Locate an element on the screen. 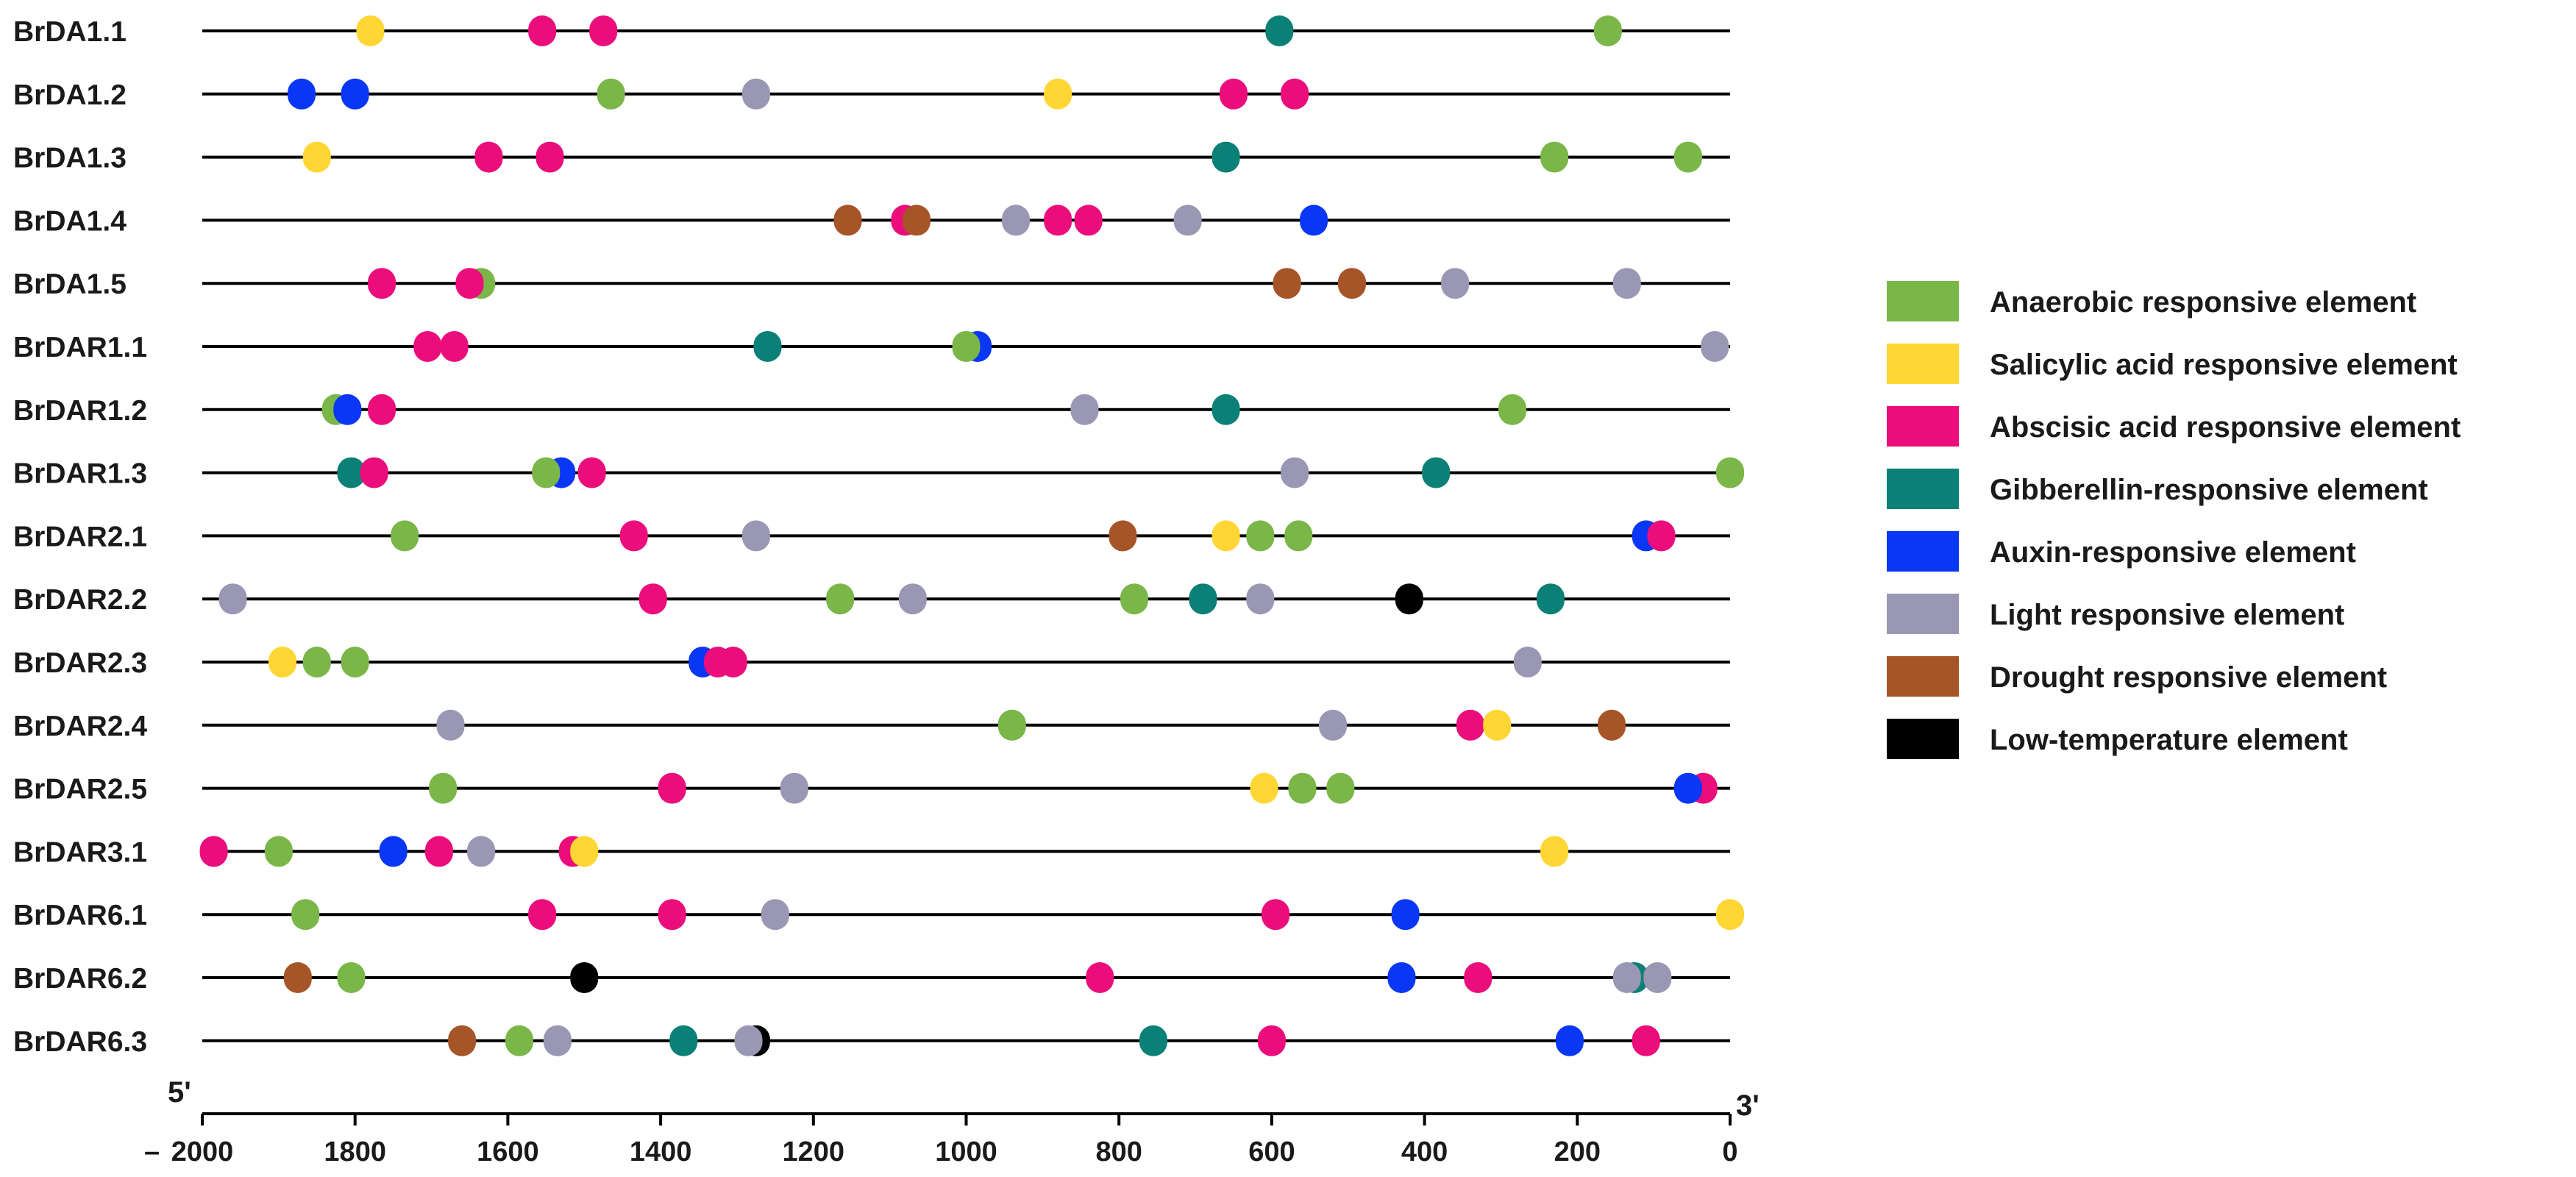 The image size is (2576, 1177). legend-label: Low-temperature element is located at coordinates (2169, 740).